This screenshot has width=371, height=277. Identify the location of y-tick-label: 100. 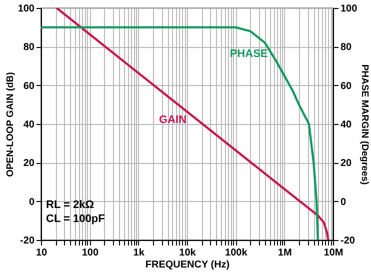
(26, 9).